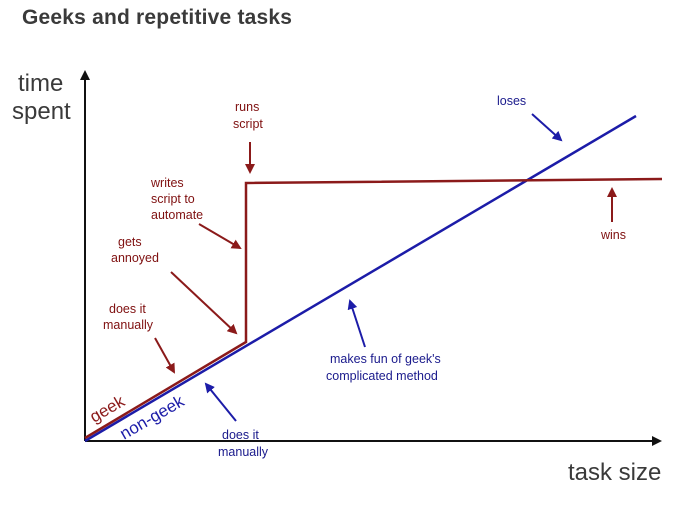  I want to click on annotation-non-geek-does-it-manually-line2: manually, so click(243, 452).